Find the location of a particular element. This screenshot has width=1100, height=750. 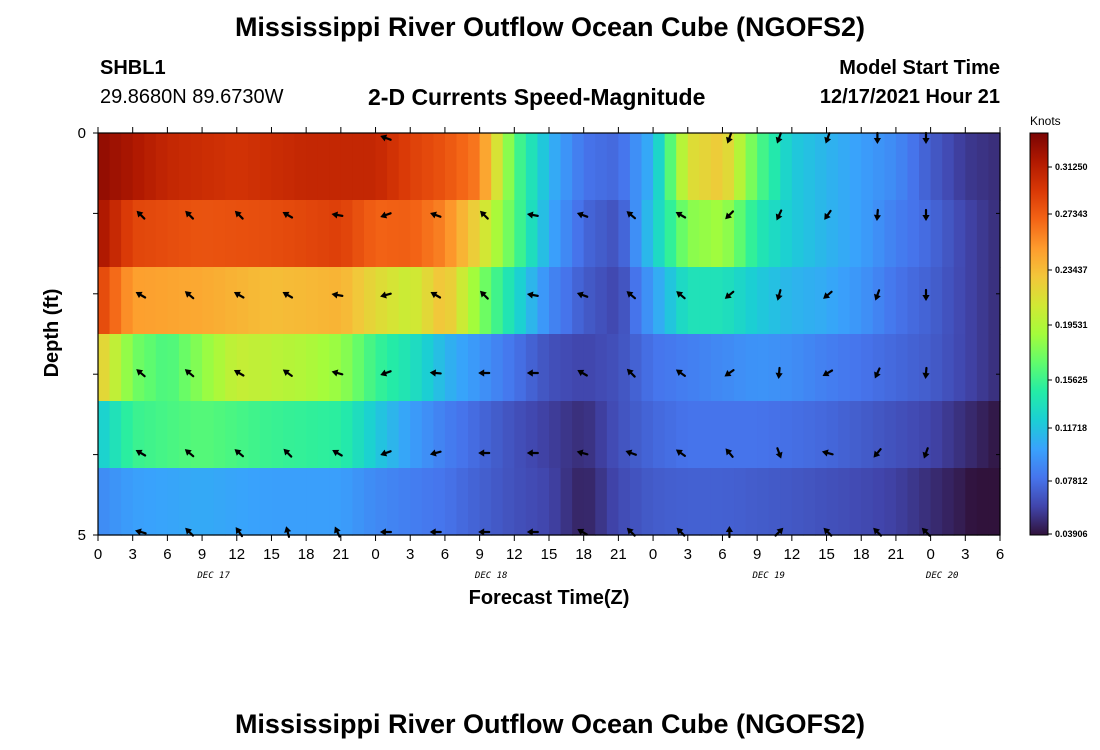

x-tick-label: 3 is located at coordinates (965, 554).